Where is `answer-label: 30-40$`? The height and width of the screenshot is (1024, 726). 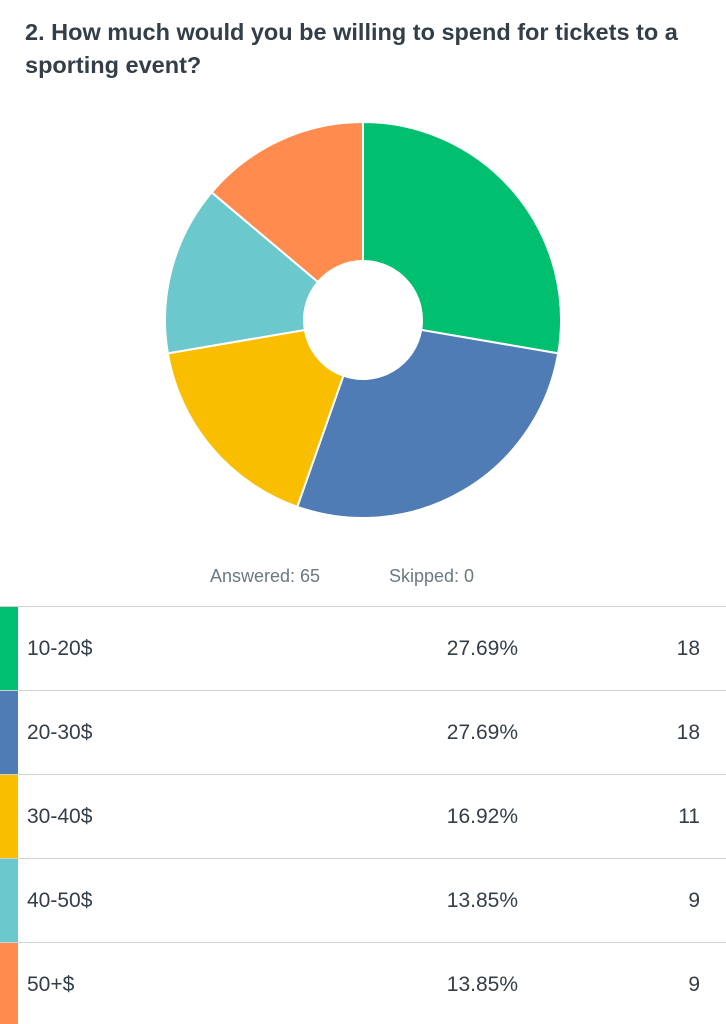 answer-label: 30-40$ is located at coordinates (60, 816).